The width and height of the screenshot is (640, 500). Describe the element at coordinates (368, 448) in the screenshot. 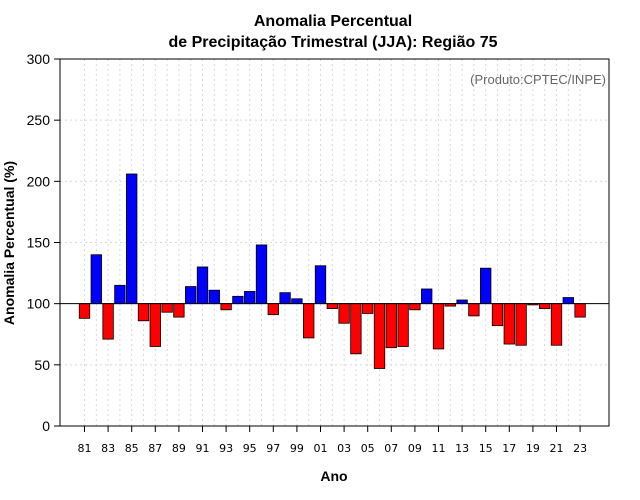

I see `x-tick-label: 05` at that location.